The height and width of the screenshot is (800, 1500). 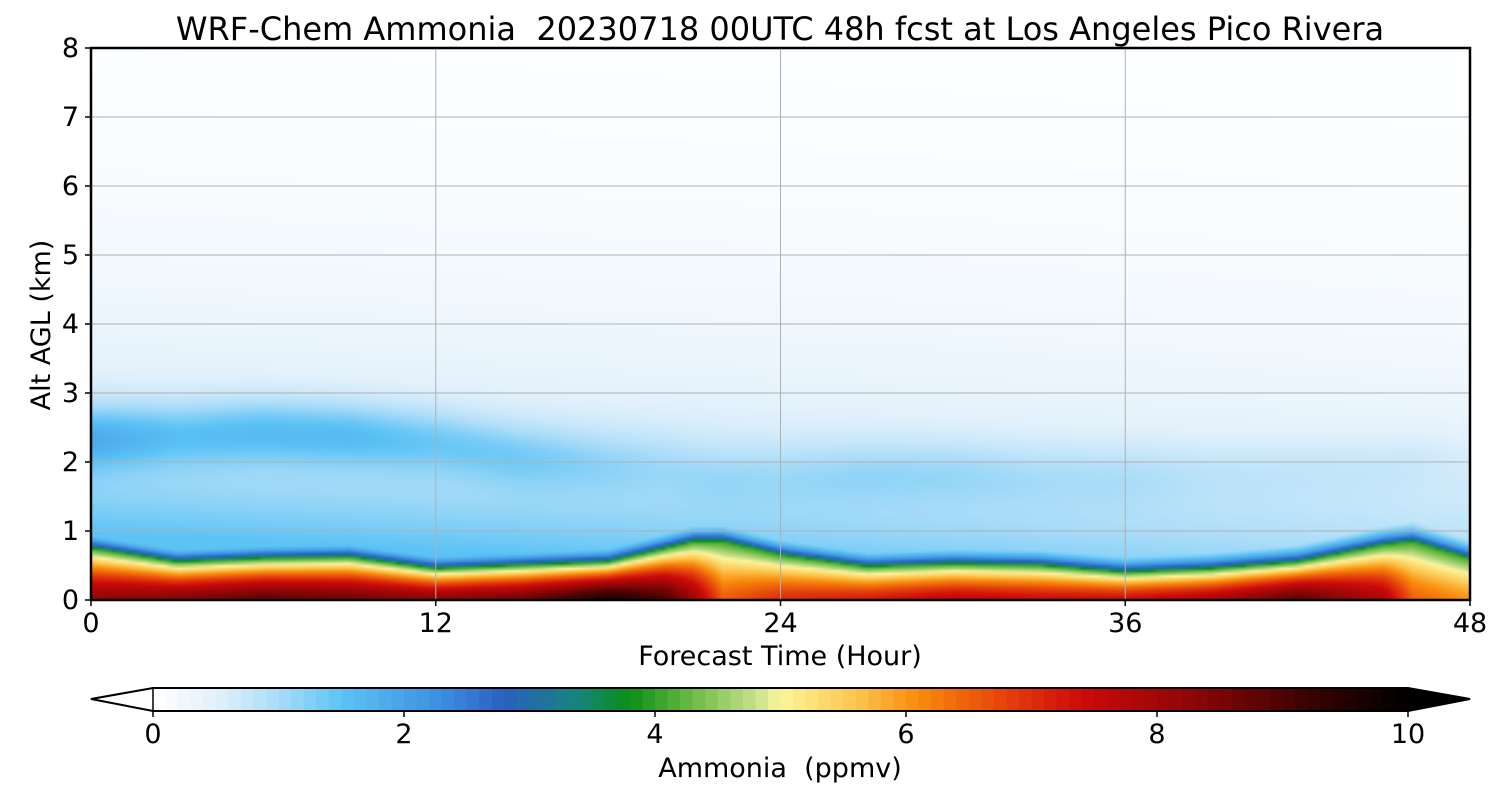 I want to click on colorbar: 0 2 4 6 8 10 Ammonia (ppmv), so click(x=780, y=735).